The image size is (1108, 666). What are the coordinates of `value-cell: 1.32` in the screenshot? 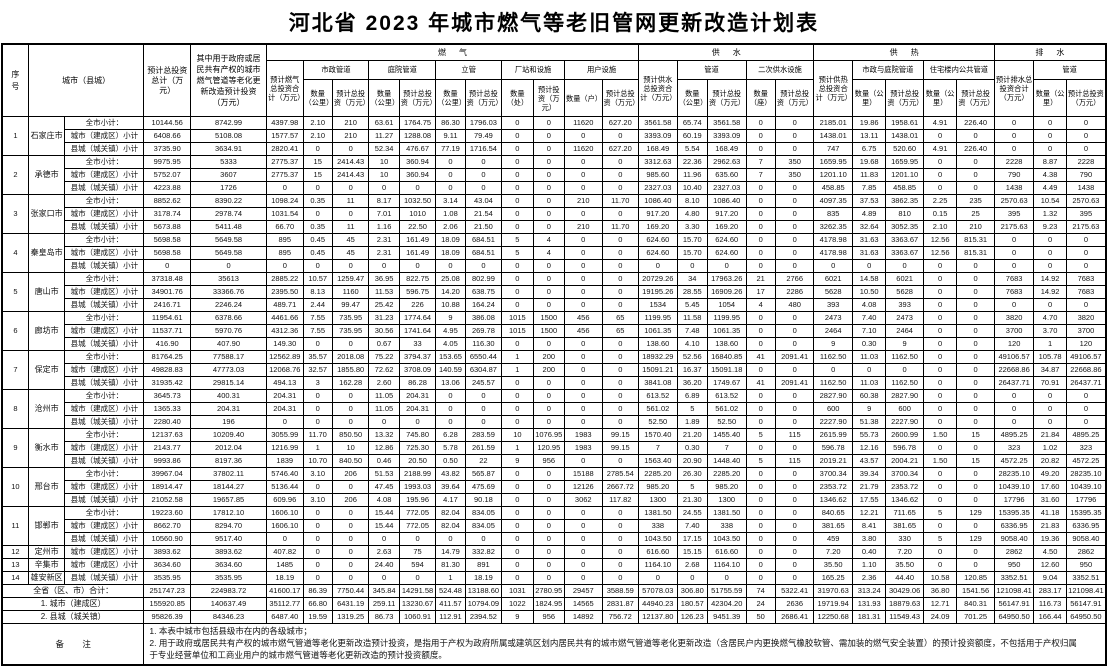 It's located at (1050, 214).